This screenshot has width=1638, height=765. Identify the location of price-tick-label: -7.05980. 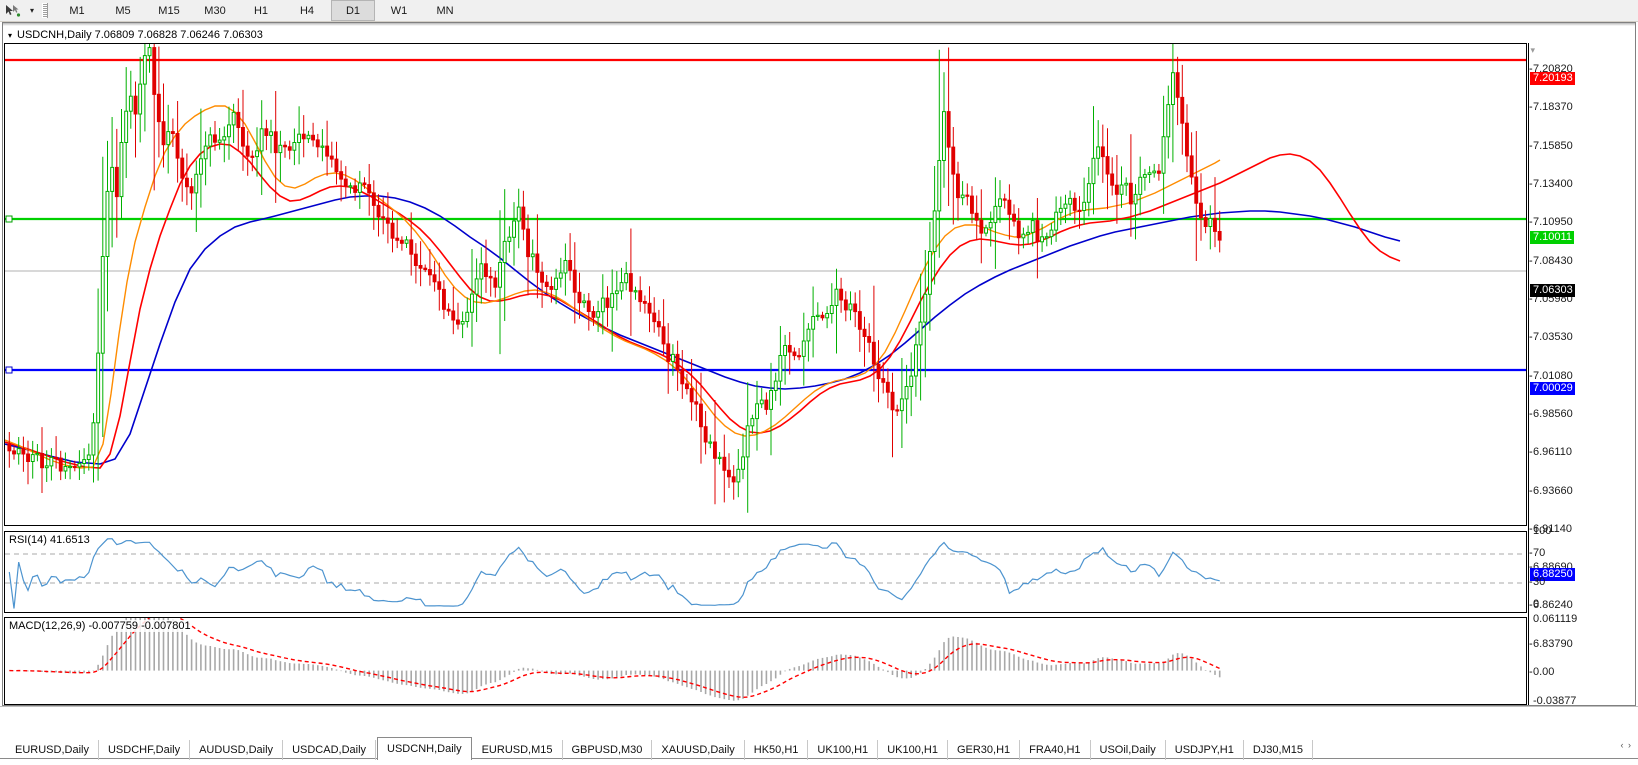
(1551, 299).